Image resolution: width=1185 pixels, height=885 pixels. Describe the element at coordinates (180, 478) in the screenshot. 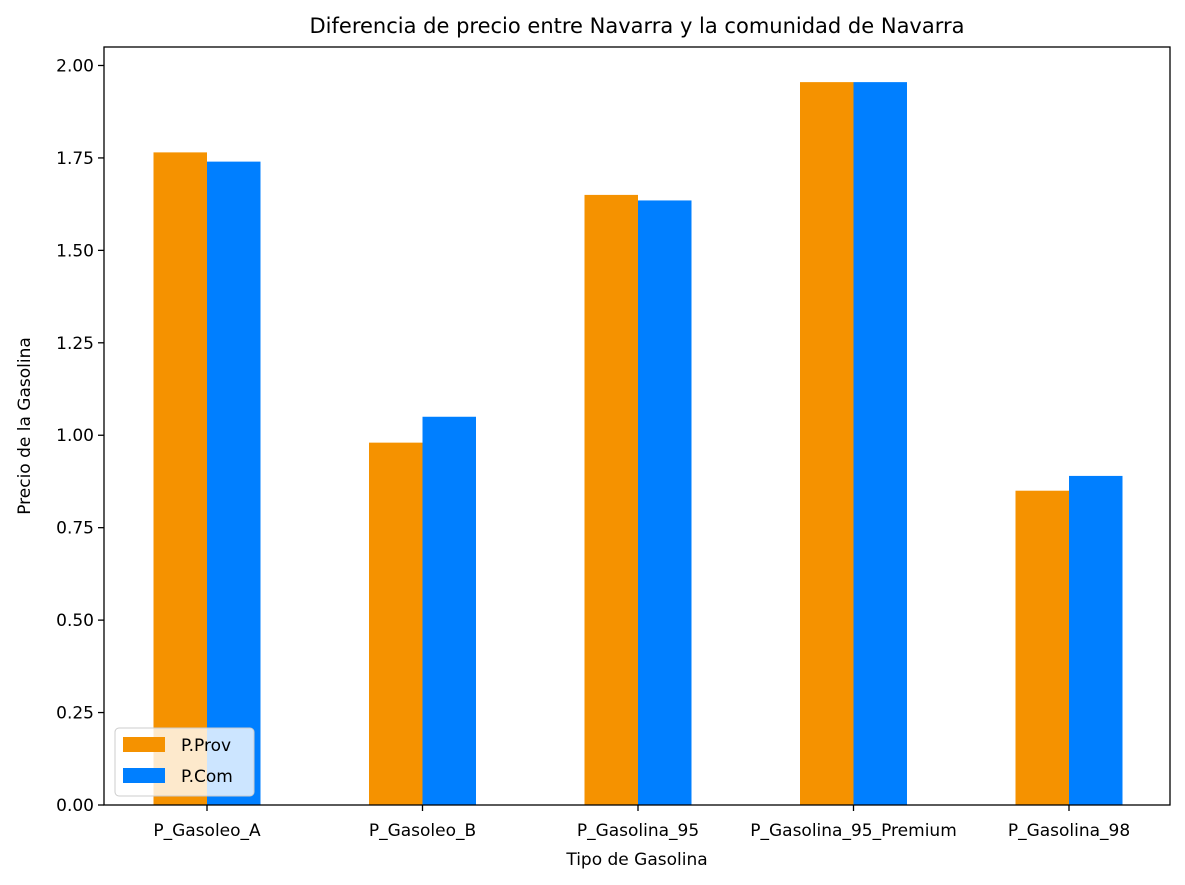

I see `bar-p-prov-p-gasoleo-a` at that location.